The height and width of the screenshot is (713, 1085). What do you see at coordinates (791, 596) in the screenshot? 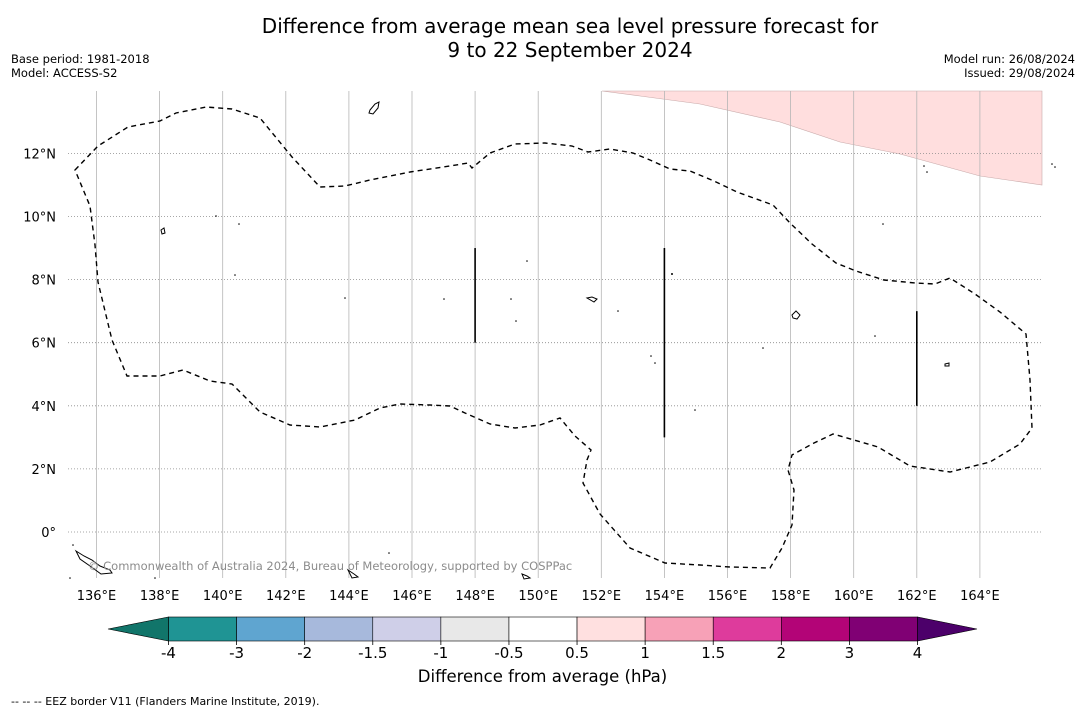
I see `lon-tick-label: 158°E` at bounding box center [791, 596].